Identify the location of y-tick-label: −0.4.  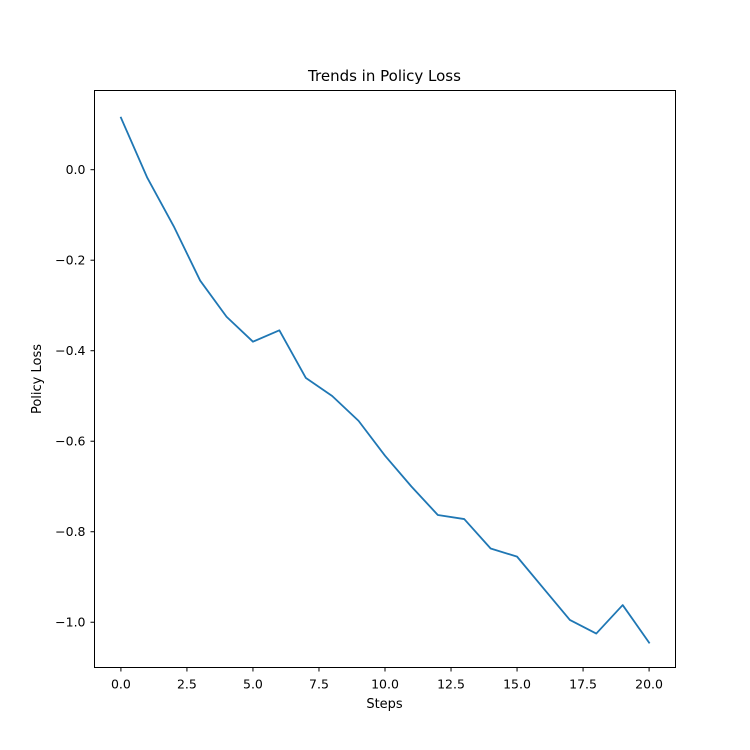
(70, 350).